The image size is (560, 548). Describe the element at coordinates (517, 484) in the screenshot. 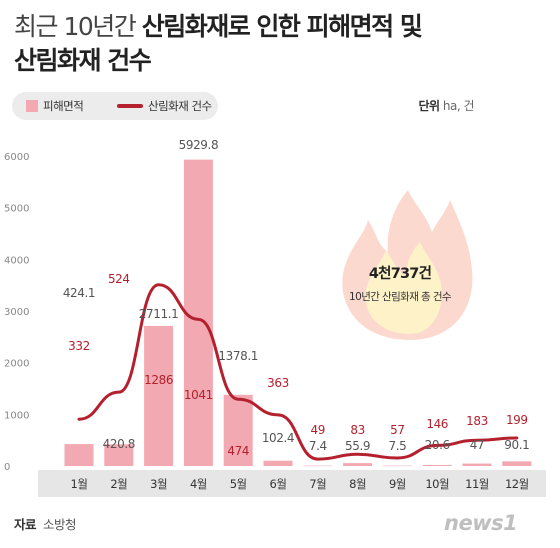

I see `x-tick-label: 12월` at that location.